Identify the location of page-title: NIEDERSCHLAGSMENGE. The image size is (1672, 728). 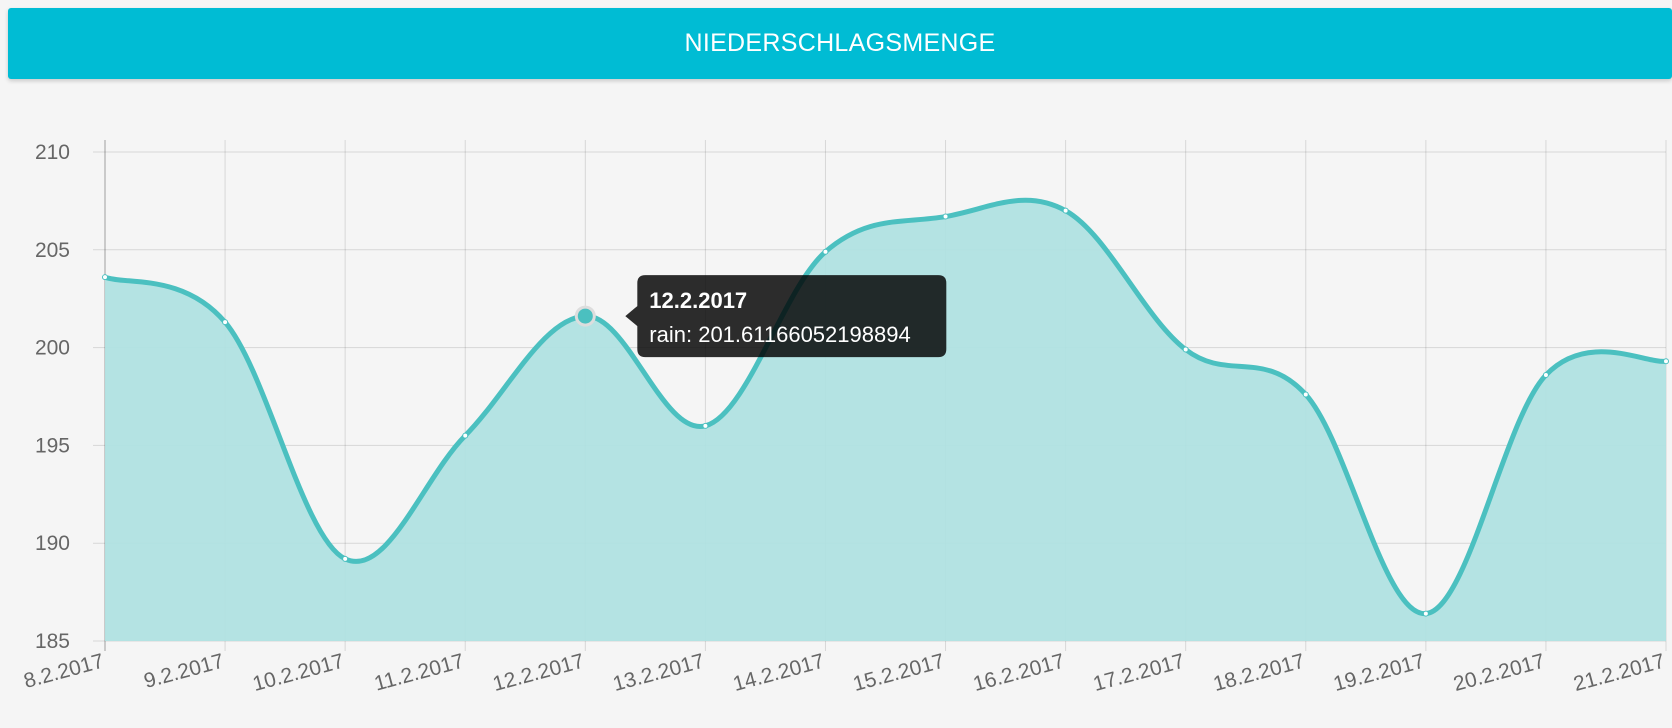
(840, 43).